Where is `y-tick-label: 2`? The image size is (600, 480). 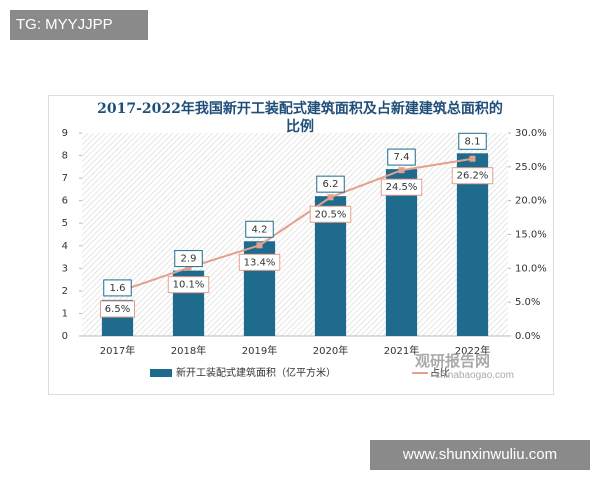
y-tick-label: 2 is located at coordinates (65, 291).